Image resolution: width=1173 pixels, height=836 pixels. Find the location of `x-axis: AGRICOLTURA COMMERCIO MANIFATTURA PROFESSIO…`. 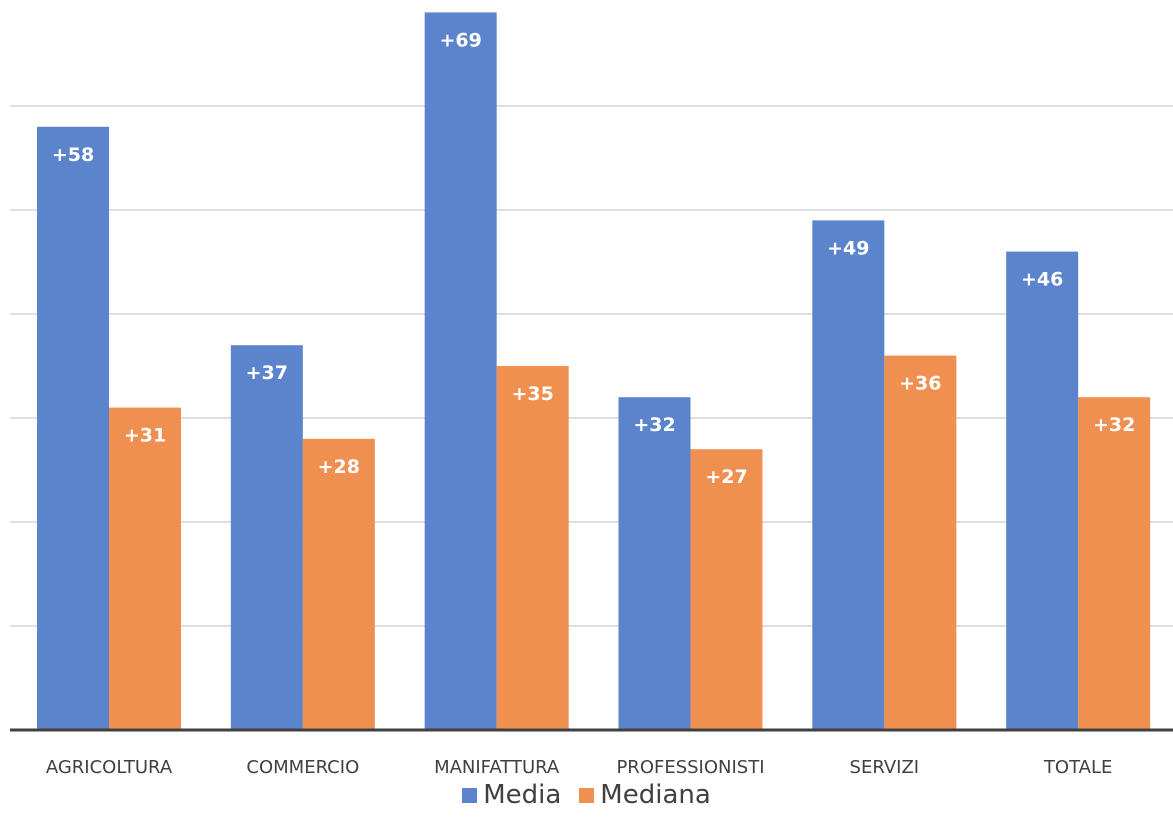

x-axis: AGRICOLTURA COMMERCIO MANIFATTURA PROFESSIO… is located at coordinates (591, 753).